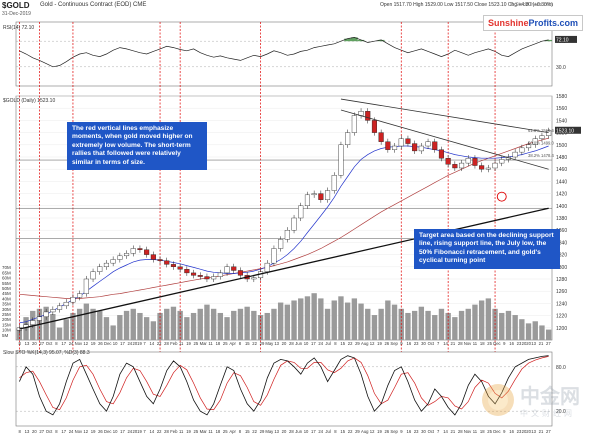  I want to click on x-axis-label: Sep, so click(394, 431).